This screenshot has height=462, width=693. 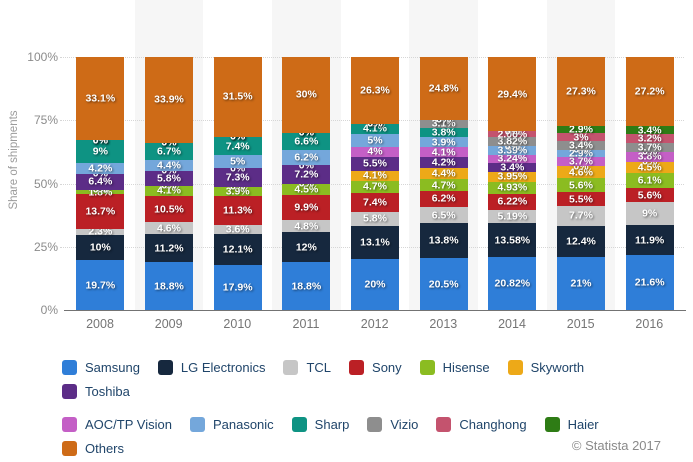 I want to click on legend-item-panasonic: Panasonic, so click(x=231, y=424).